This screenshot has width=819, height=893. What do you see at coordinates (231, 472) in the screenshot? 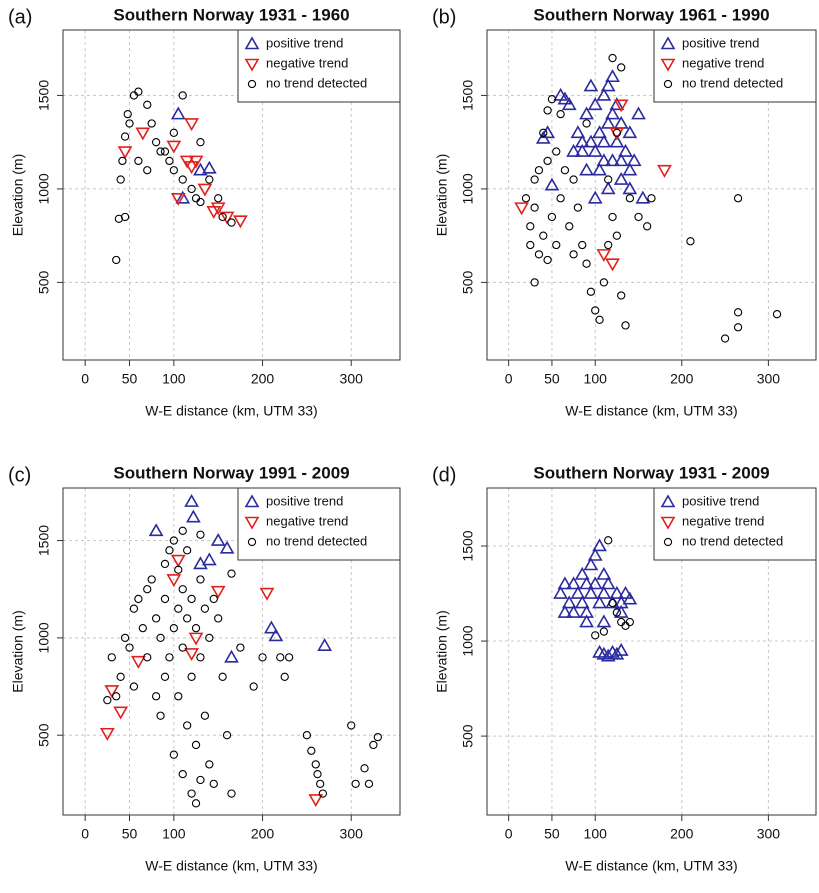
I see `chart-title: Southern Norway 1991 - 2009` at bounding box center [231, 472].